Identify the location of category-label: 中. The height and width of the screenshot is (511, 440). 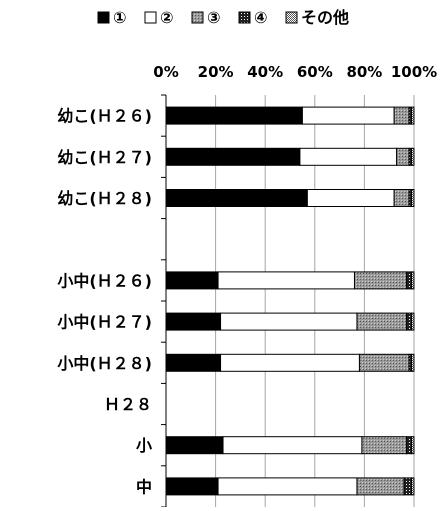
(144, 486).